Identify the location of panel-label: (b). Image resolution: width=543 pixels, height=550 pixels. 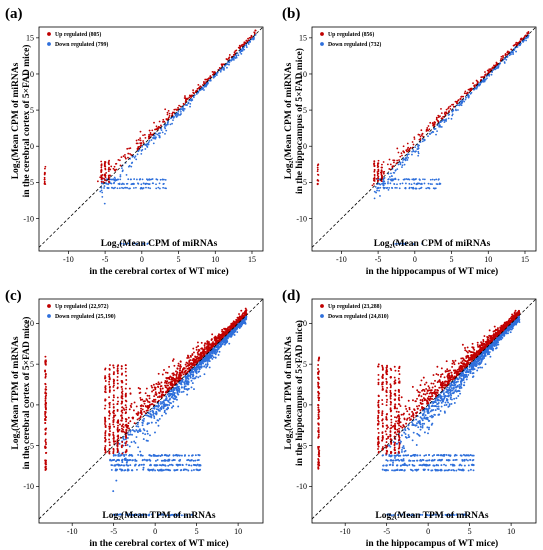
(291, 14).